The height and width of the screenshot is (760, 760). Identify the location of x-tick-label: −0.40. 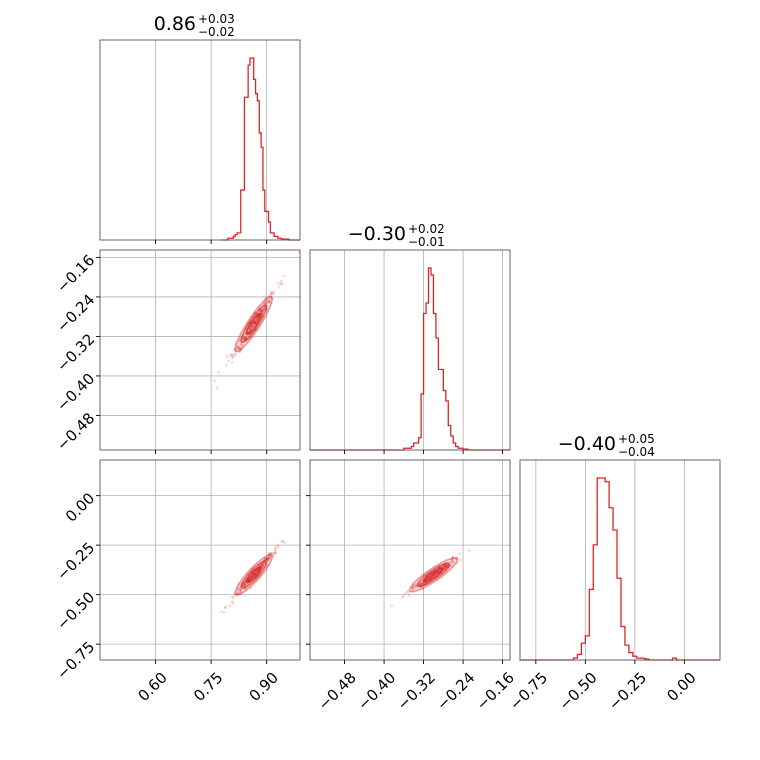
(376, 691).